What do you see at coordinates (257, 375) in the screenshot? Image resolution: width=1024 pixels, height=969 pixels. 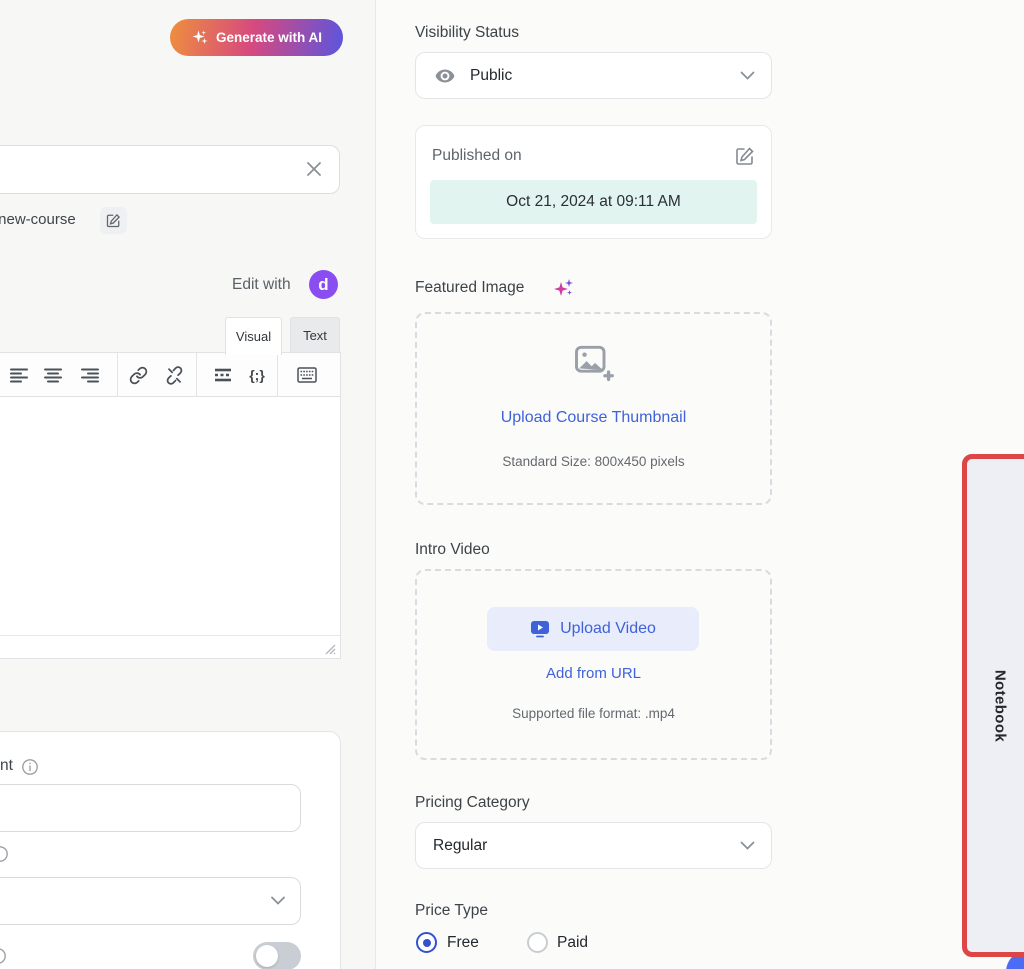 I see `shortcode-icon: {;}` at bounding box center [257, 375].